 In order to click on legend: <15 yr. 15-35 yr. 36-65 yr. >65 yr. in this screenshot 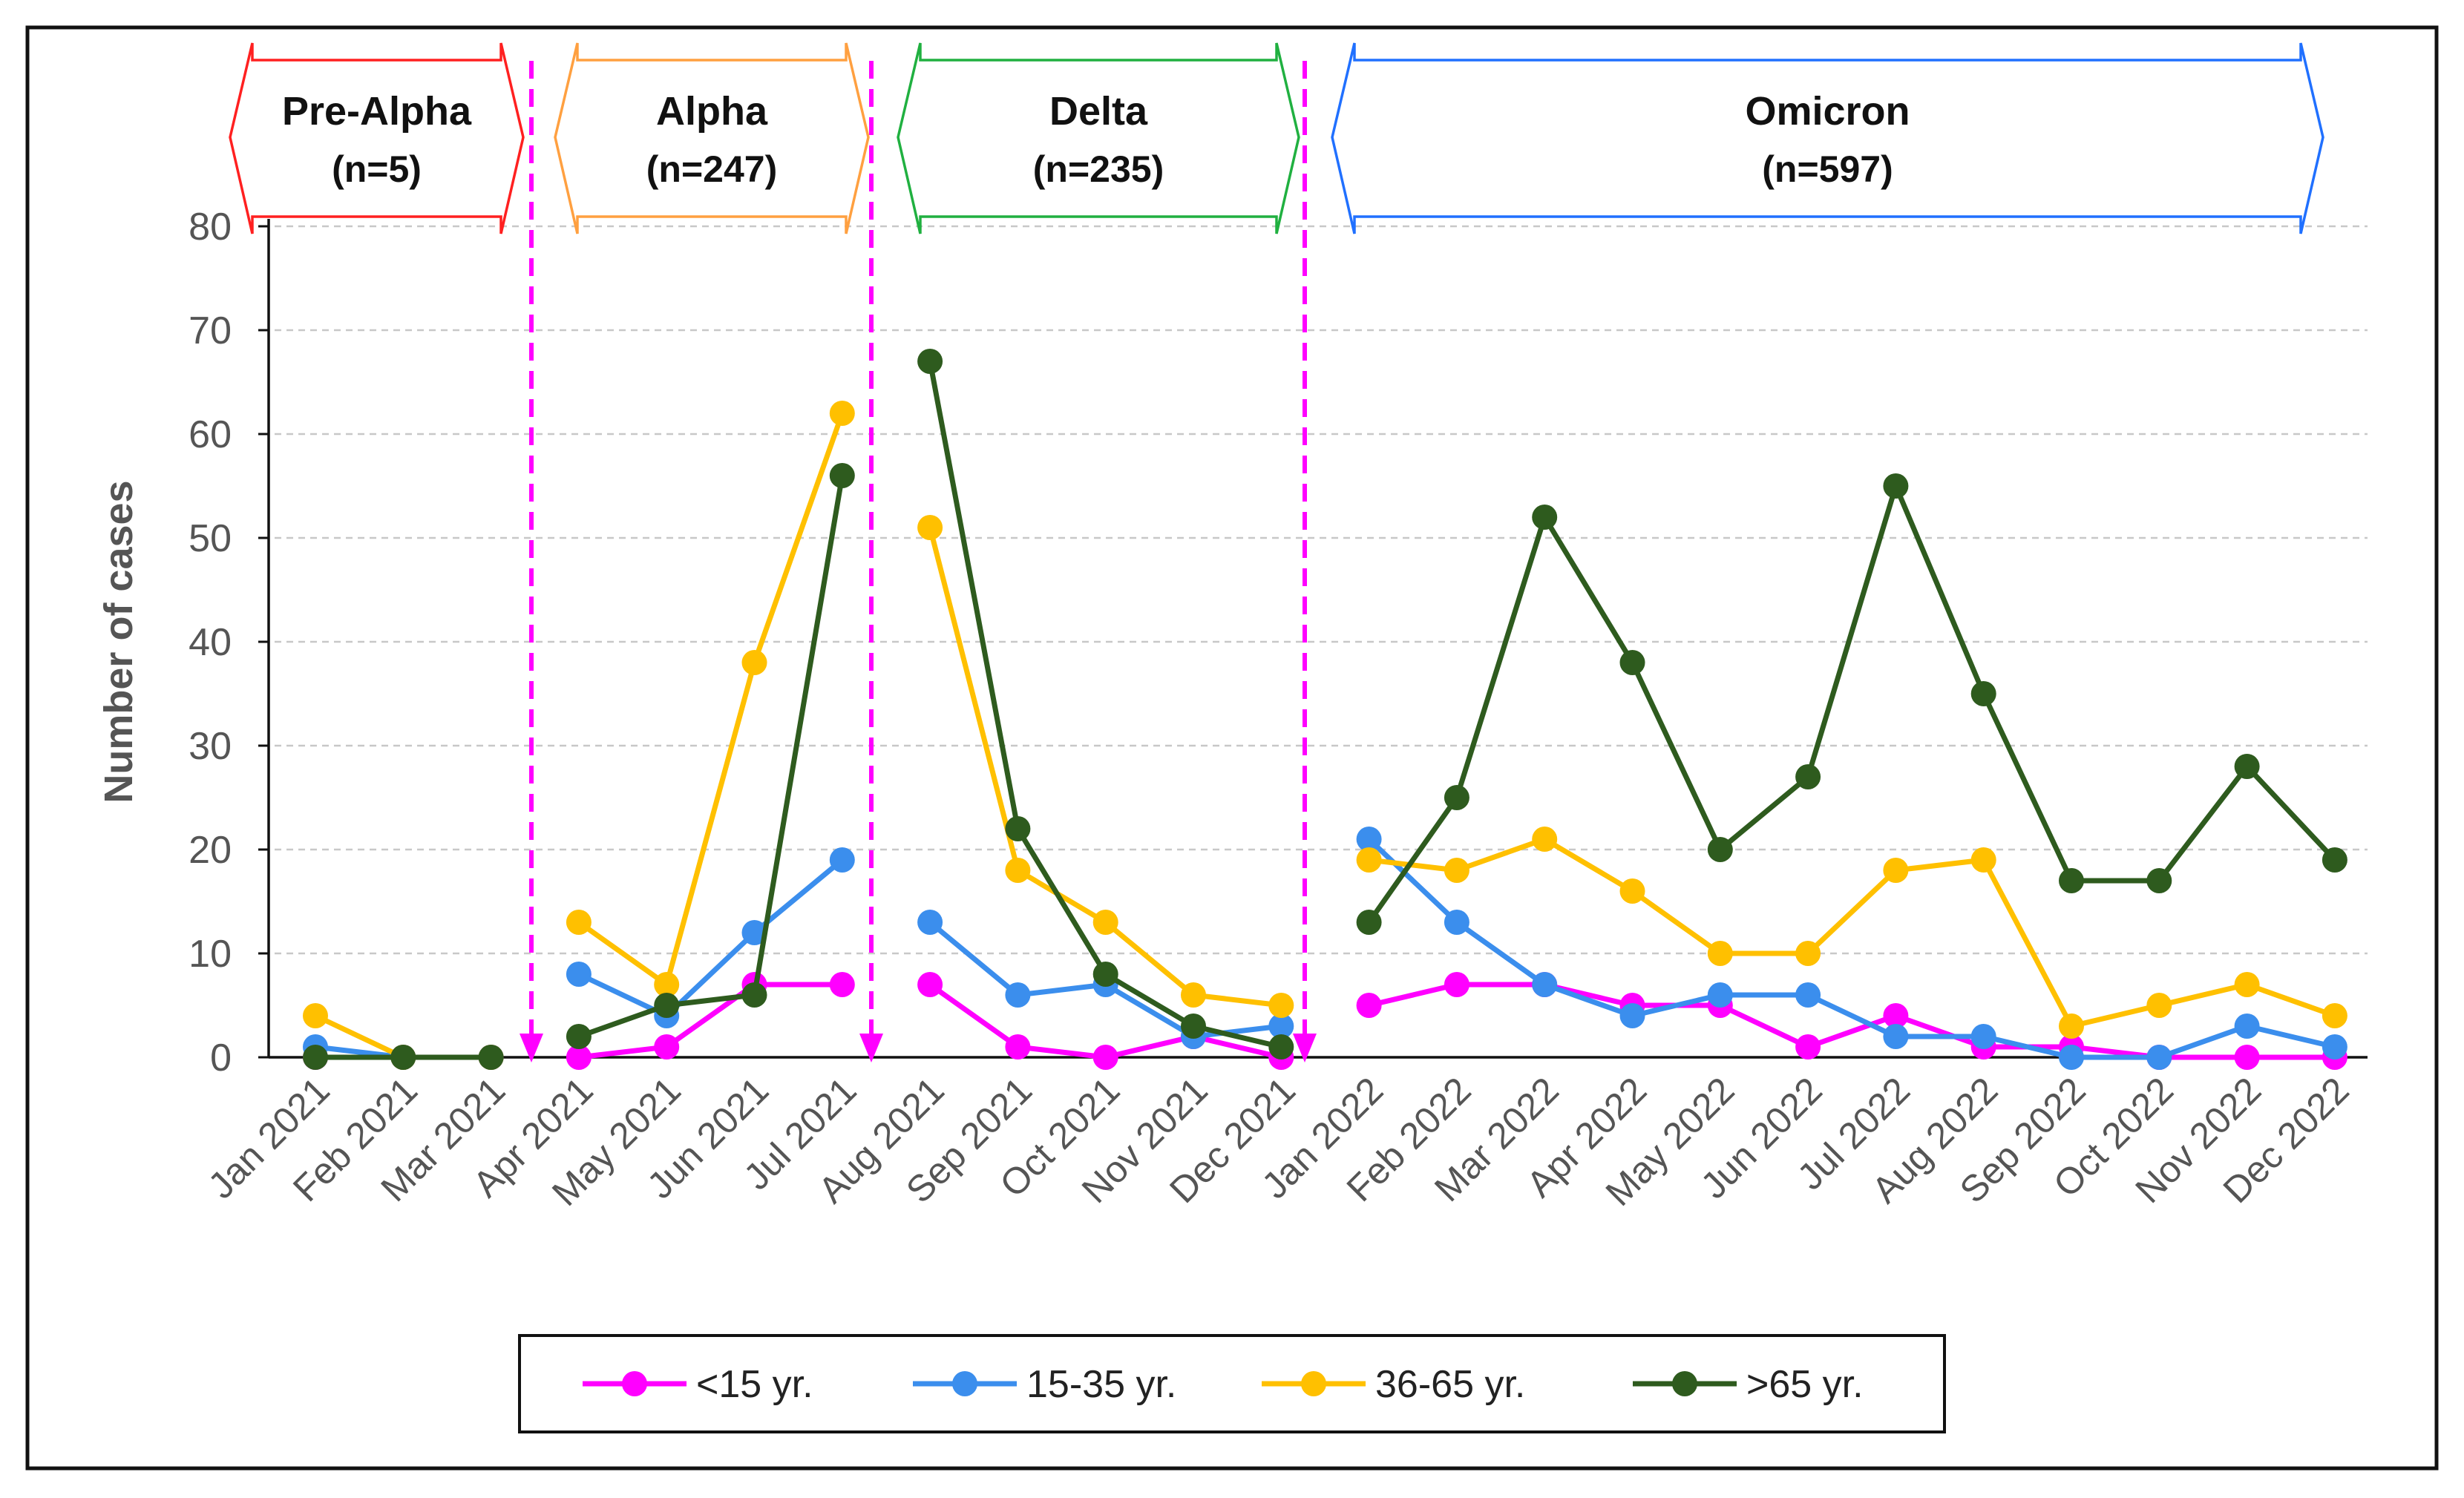, I will do `click(1232, 1383)`.